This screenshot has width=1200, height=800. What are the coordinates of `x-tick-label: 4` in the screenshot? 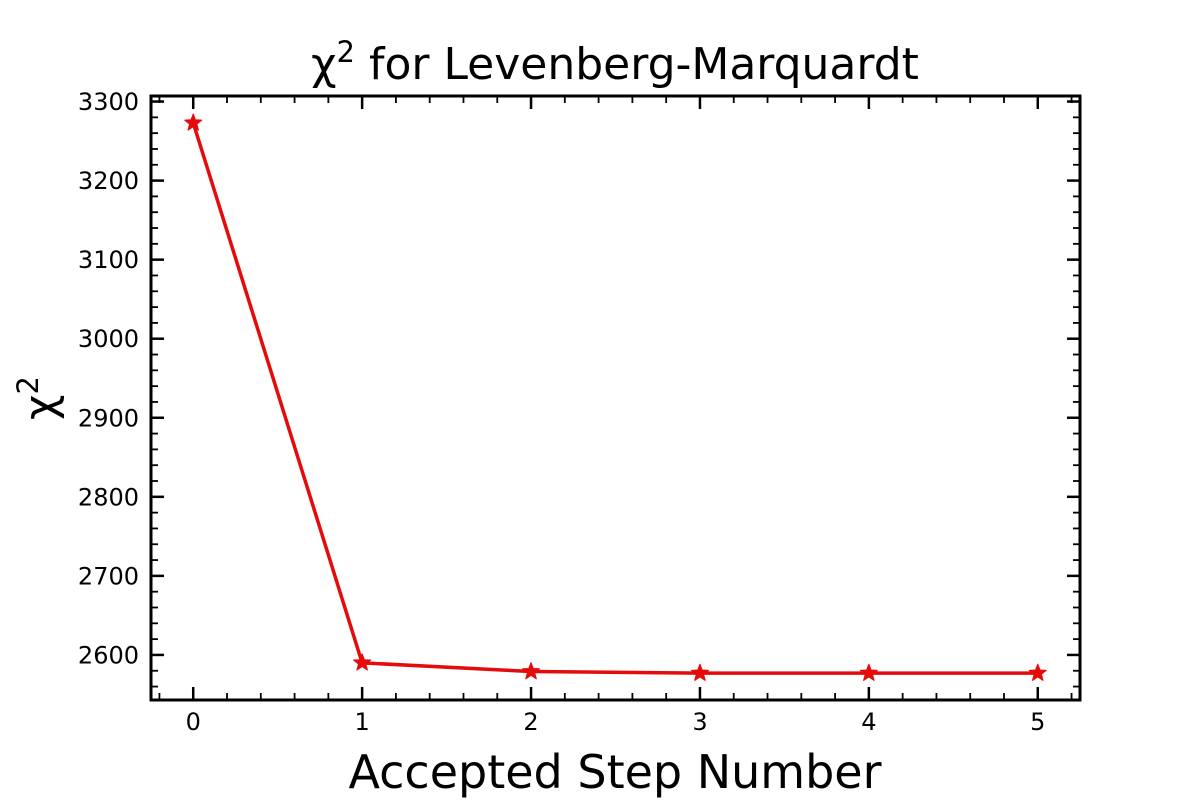 It's located at (868, 722).